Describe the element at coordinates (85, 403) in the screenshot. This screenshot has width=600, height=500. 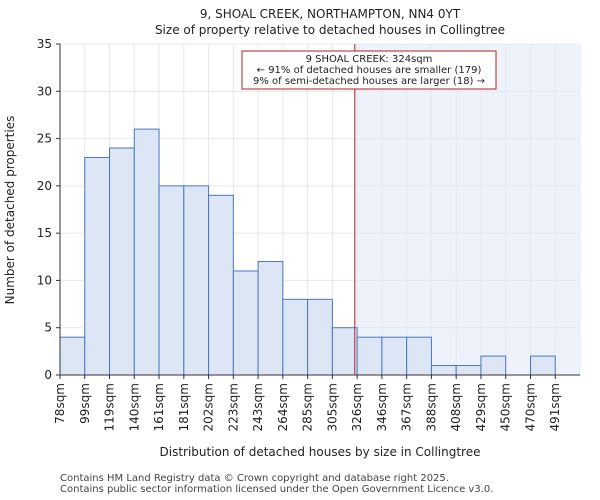
I see `x-tick-label: 99sqm` at that location.